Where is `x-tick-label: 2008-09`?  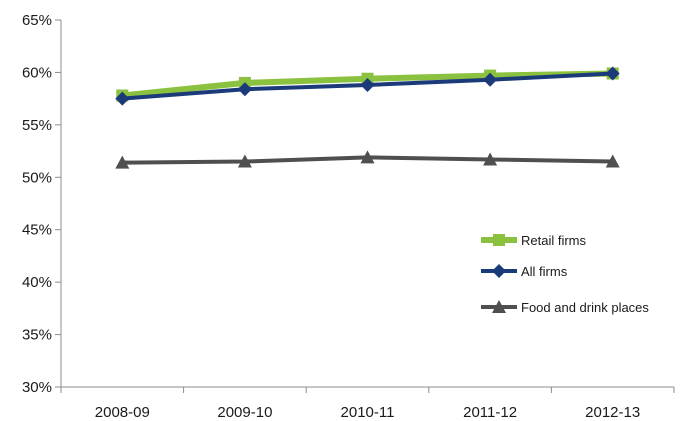 x-tick-label: 2008-09 is located at coordinates (122, 412).